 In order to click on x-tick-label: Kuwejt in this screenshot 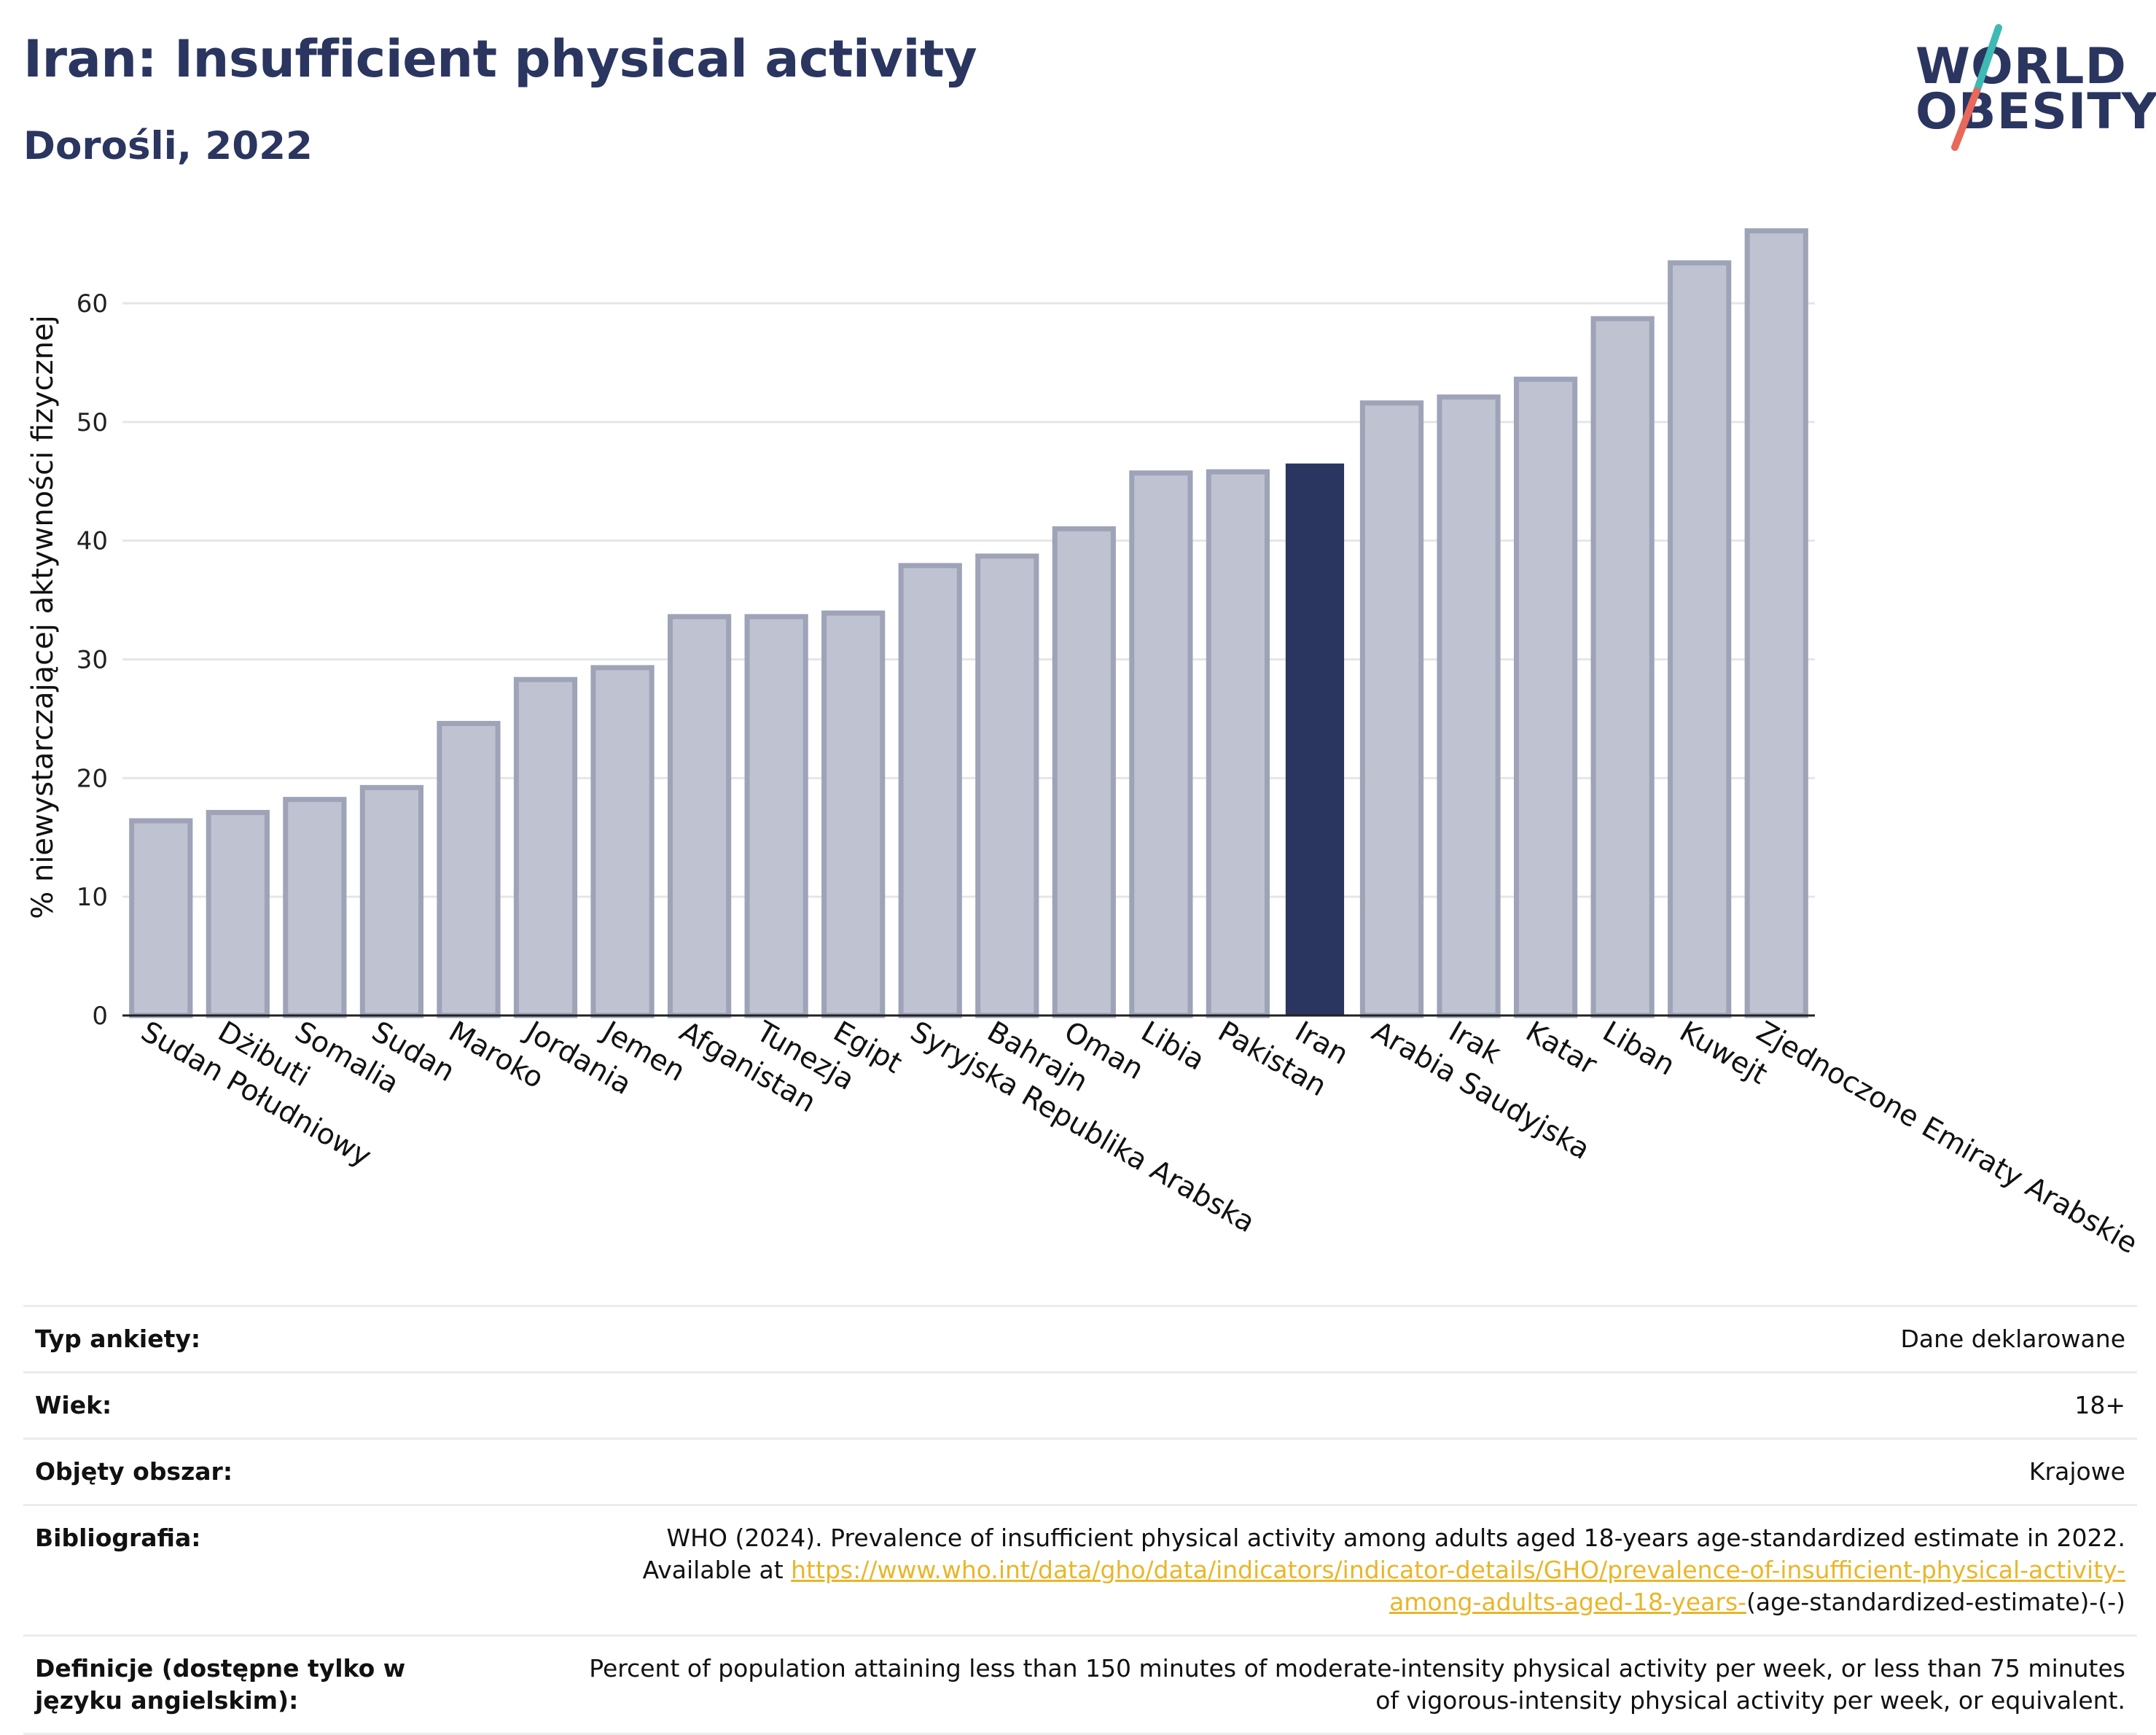, I will do `click(1724, 1053)`.